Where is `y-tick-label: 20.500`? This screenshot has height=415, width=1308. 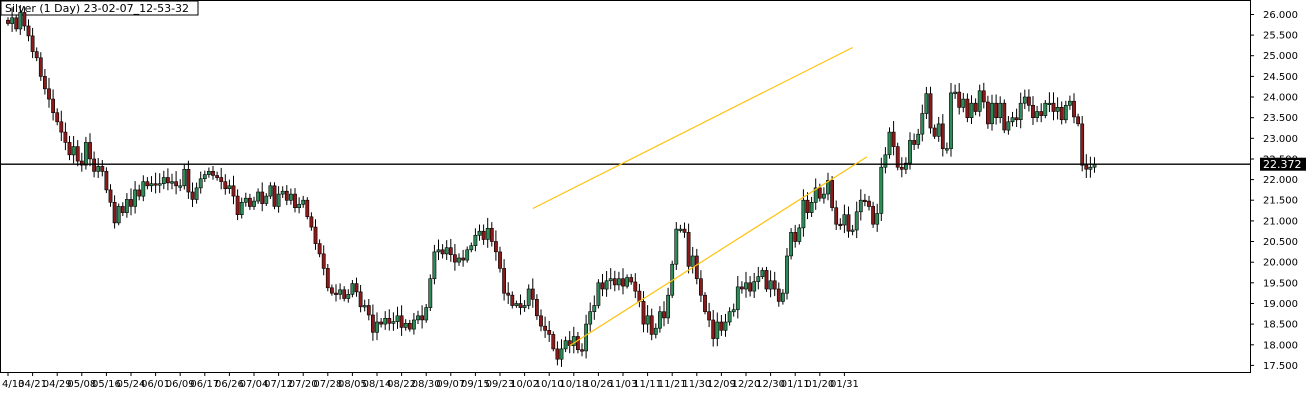 y-tick-label: 20.500 is located at coordinates (1280, 242).